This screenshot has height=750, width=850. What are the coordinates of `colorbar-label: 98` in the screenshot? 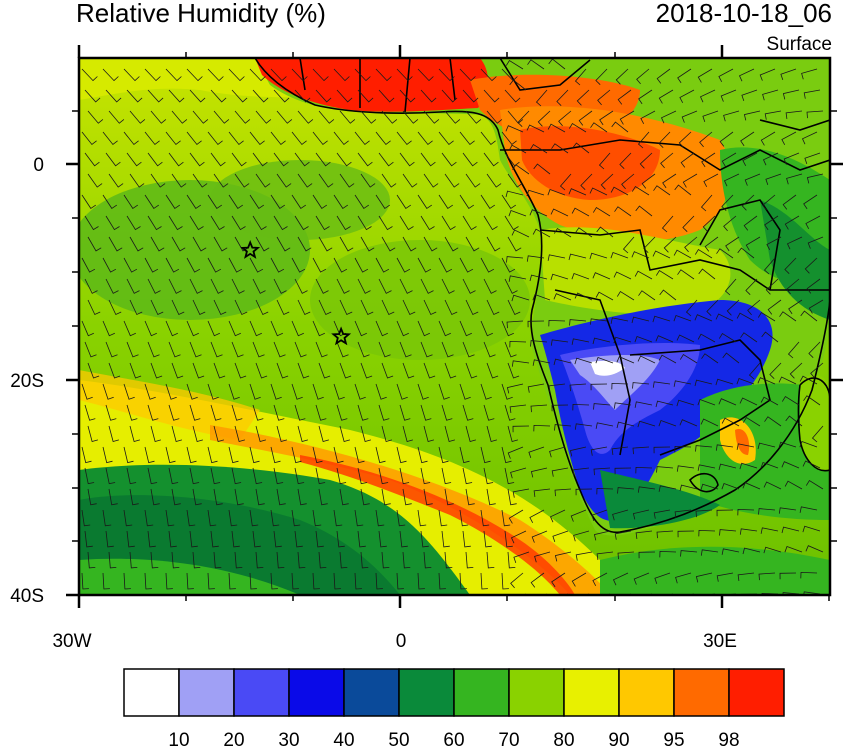 It's located at (728, 740).